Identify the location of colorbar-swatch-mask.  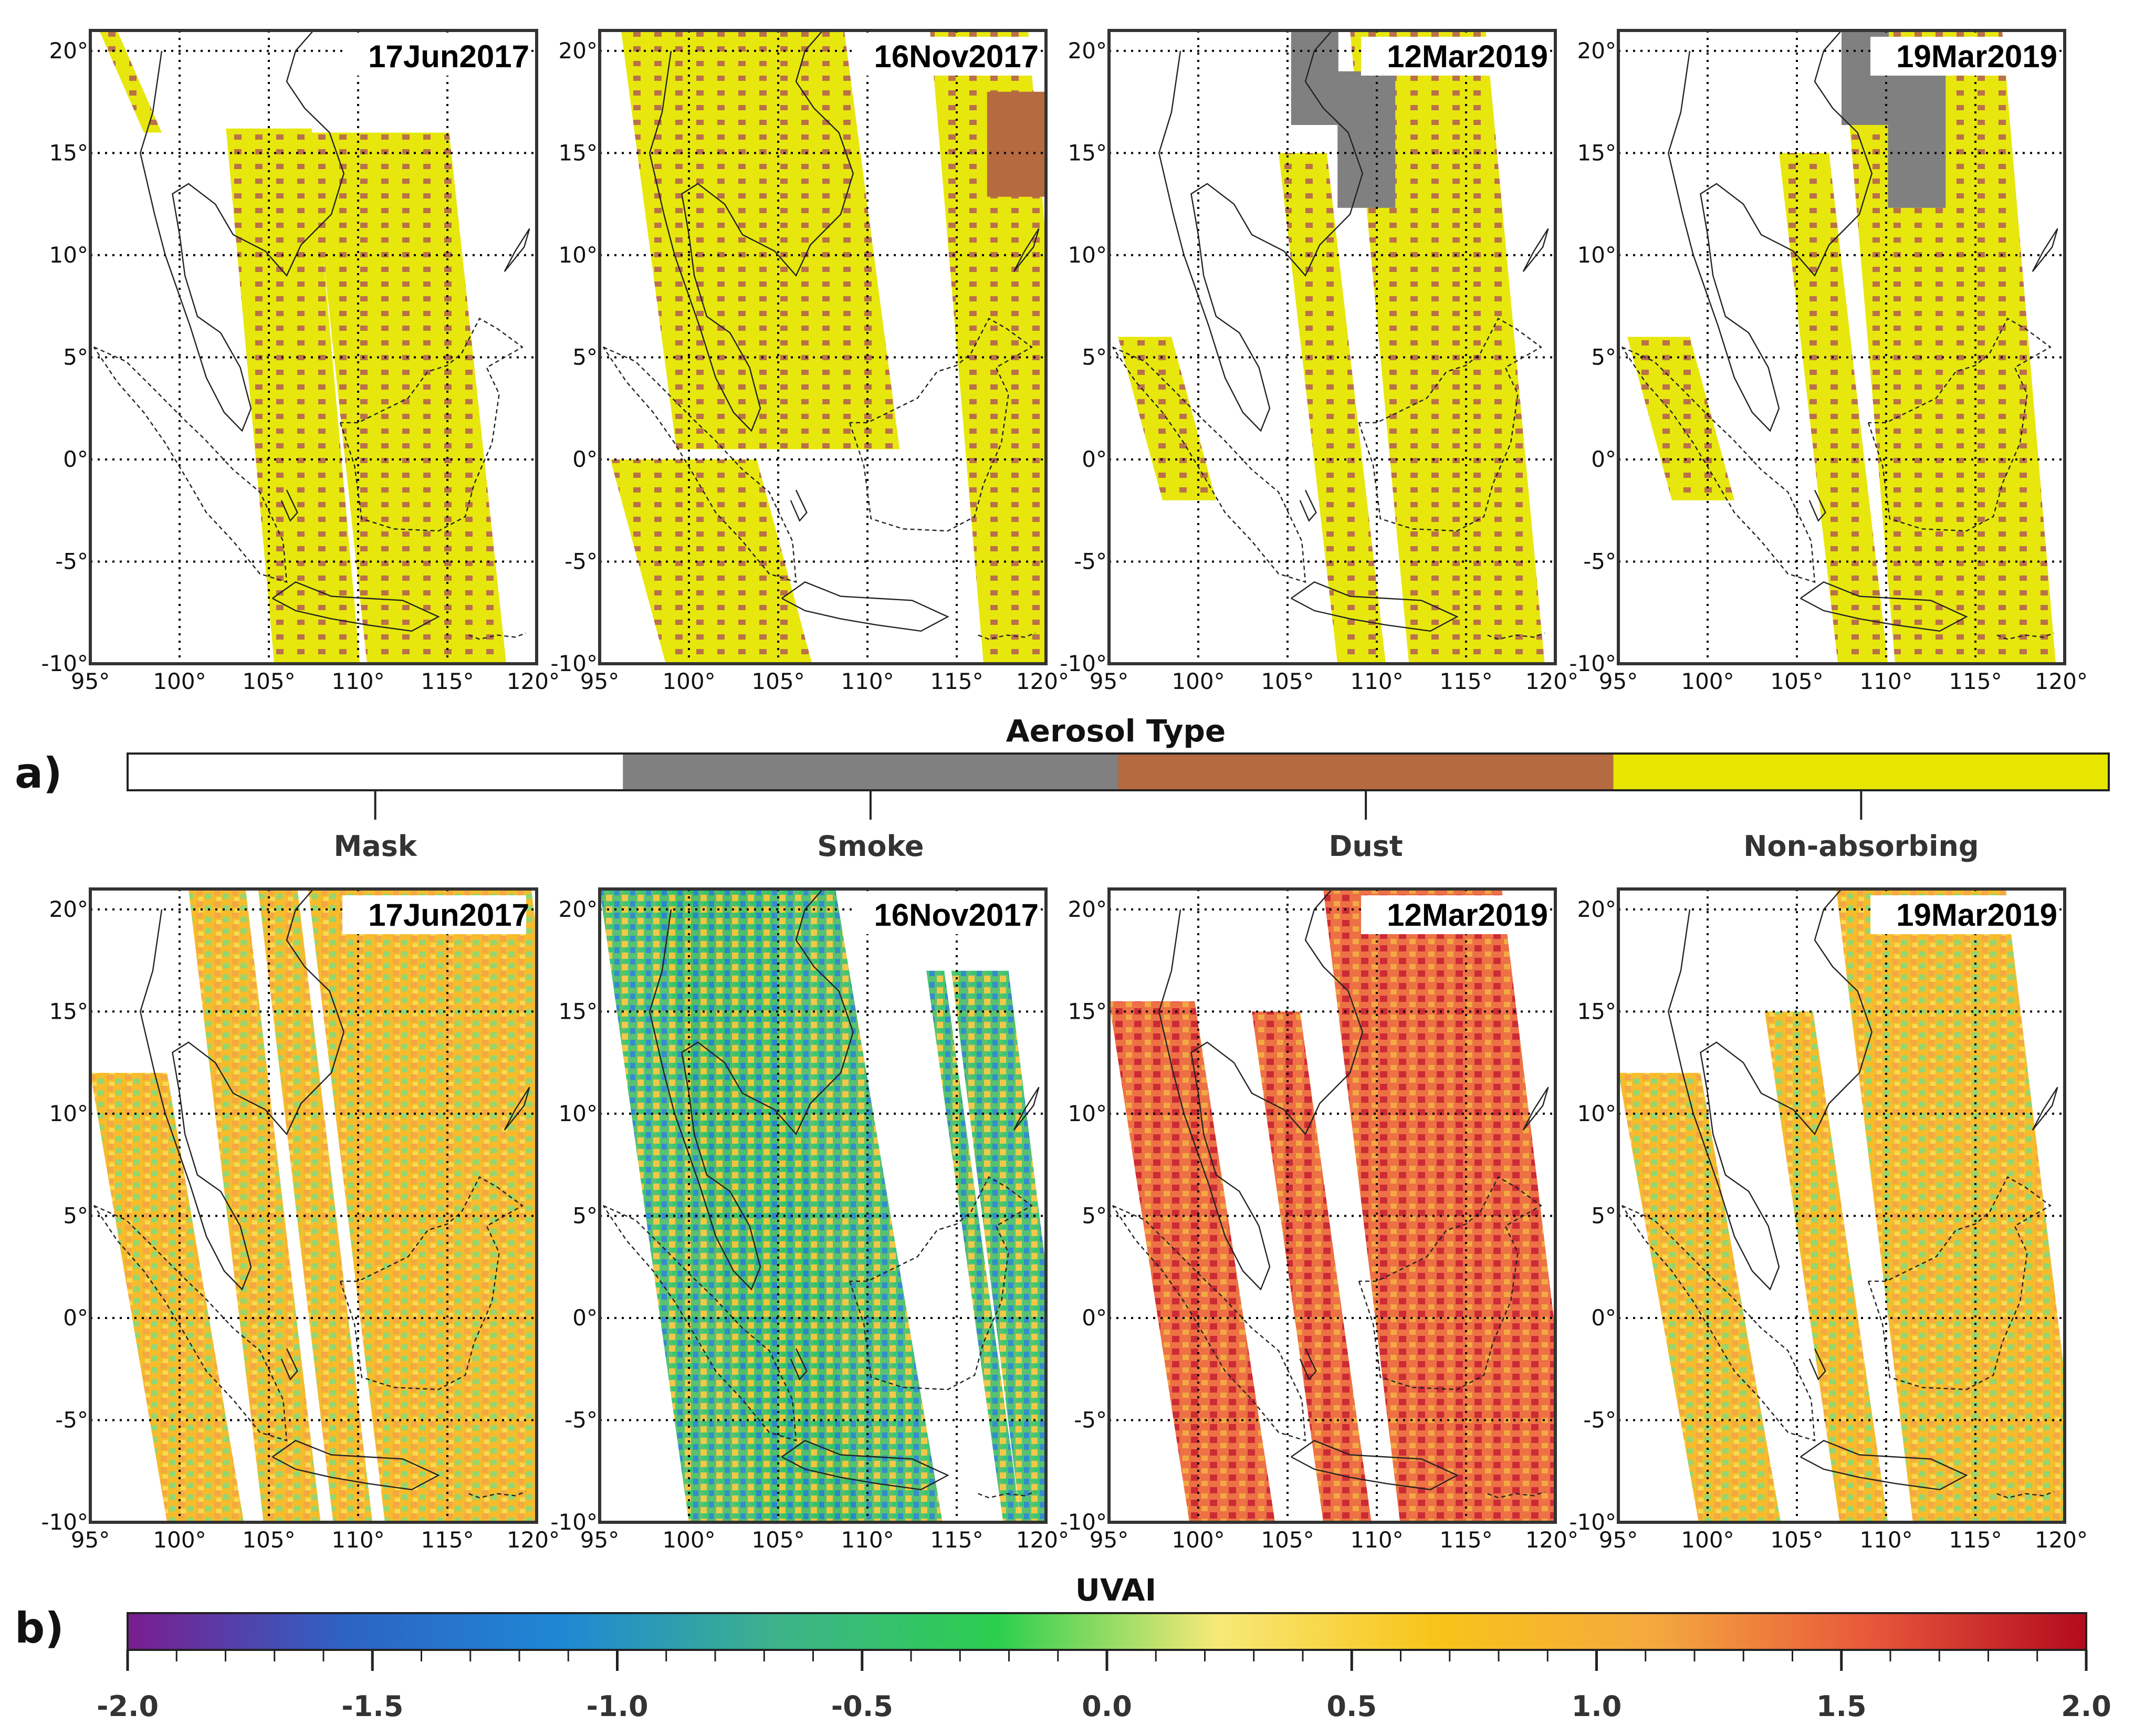
(375, 772).